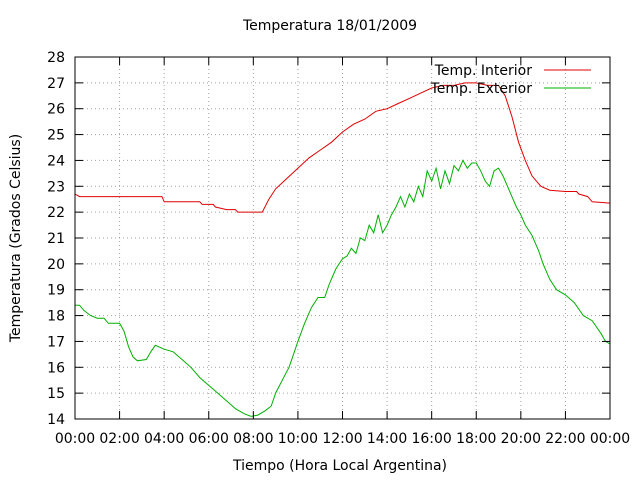 This screenshot has width=640, height=480. Describe the element at coordinates (431, 439) in the screenshot. I see `x-tick-label: 16:00` at that location.